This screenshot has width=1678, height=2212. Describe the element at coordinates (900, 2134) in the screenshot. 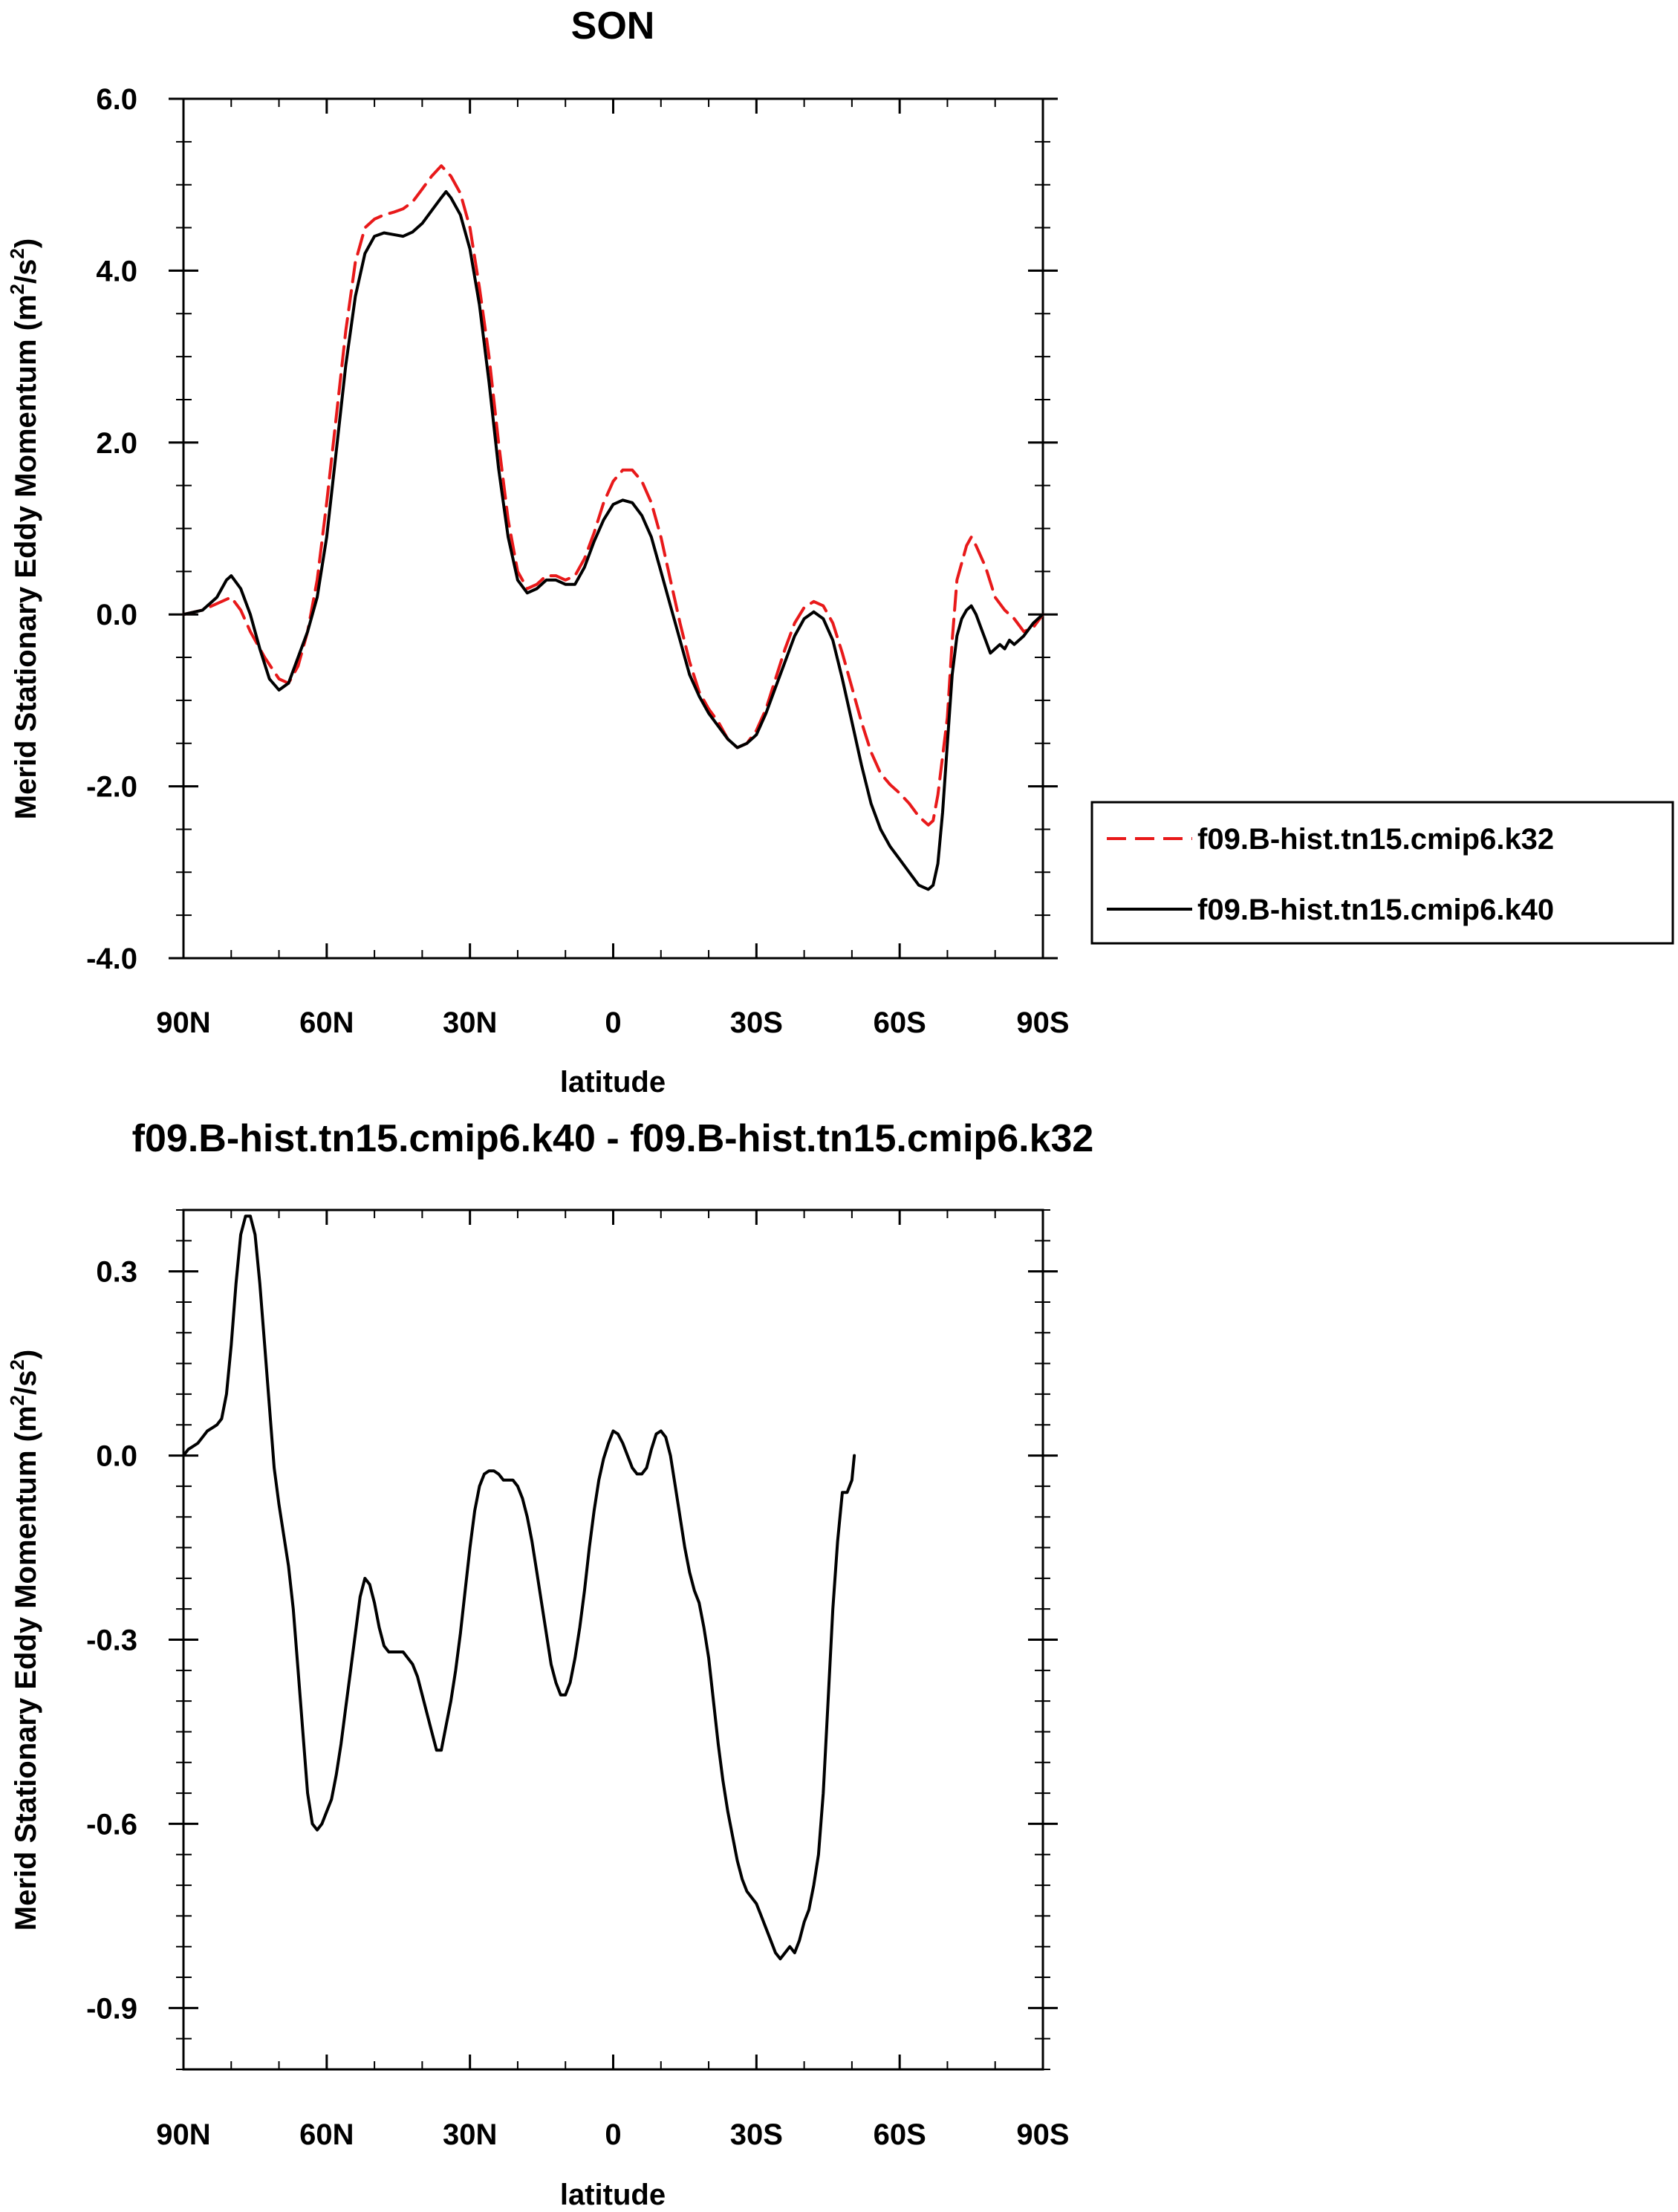

I see `panel2-xtick-label: 60S` at that location.